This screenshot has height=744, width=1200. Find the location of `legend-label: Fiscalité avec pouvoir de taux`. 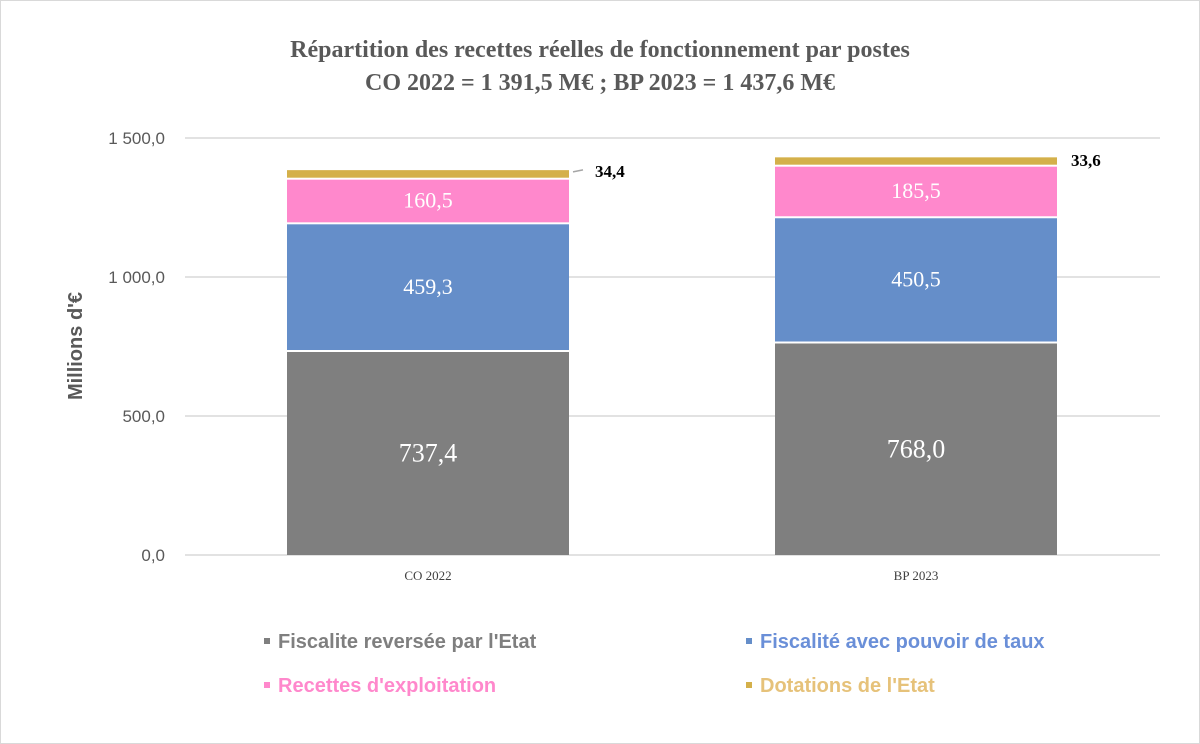

legend-label: Fiscalité avec pouvoir de taux is located at coordinates (902, 642).